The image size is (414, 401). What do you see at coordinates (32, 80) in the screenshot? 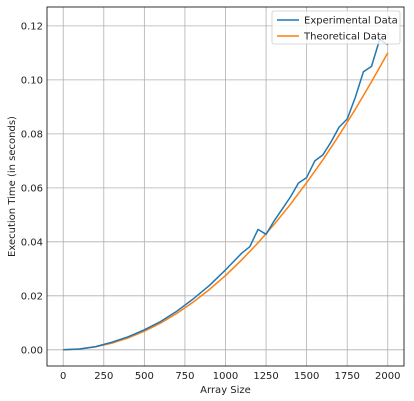
I see `y-tick-label: 0.10` at bounding box center [32, 80].